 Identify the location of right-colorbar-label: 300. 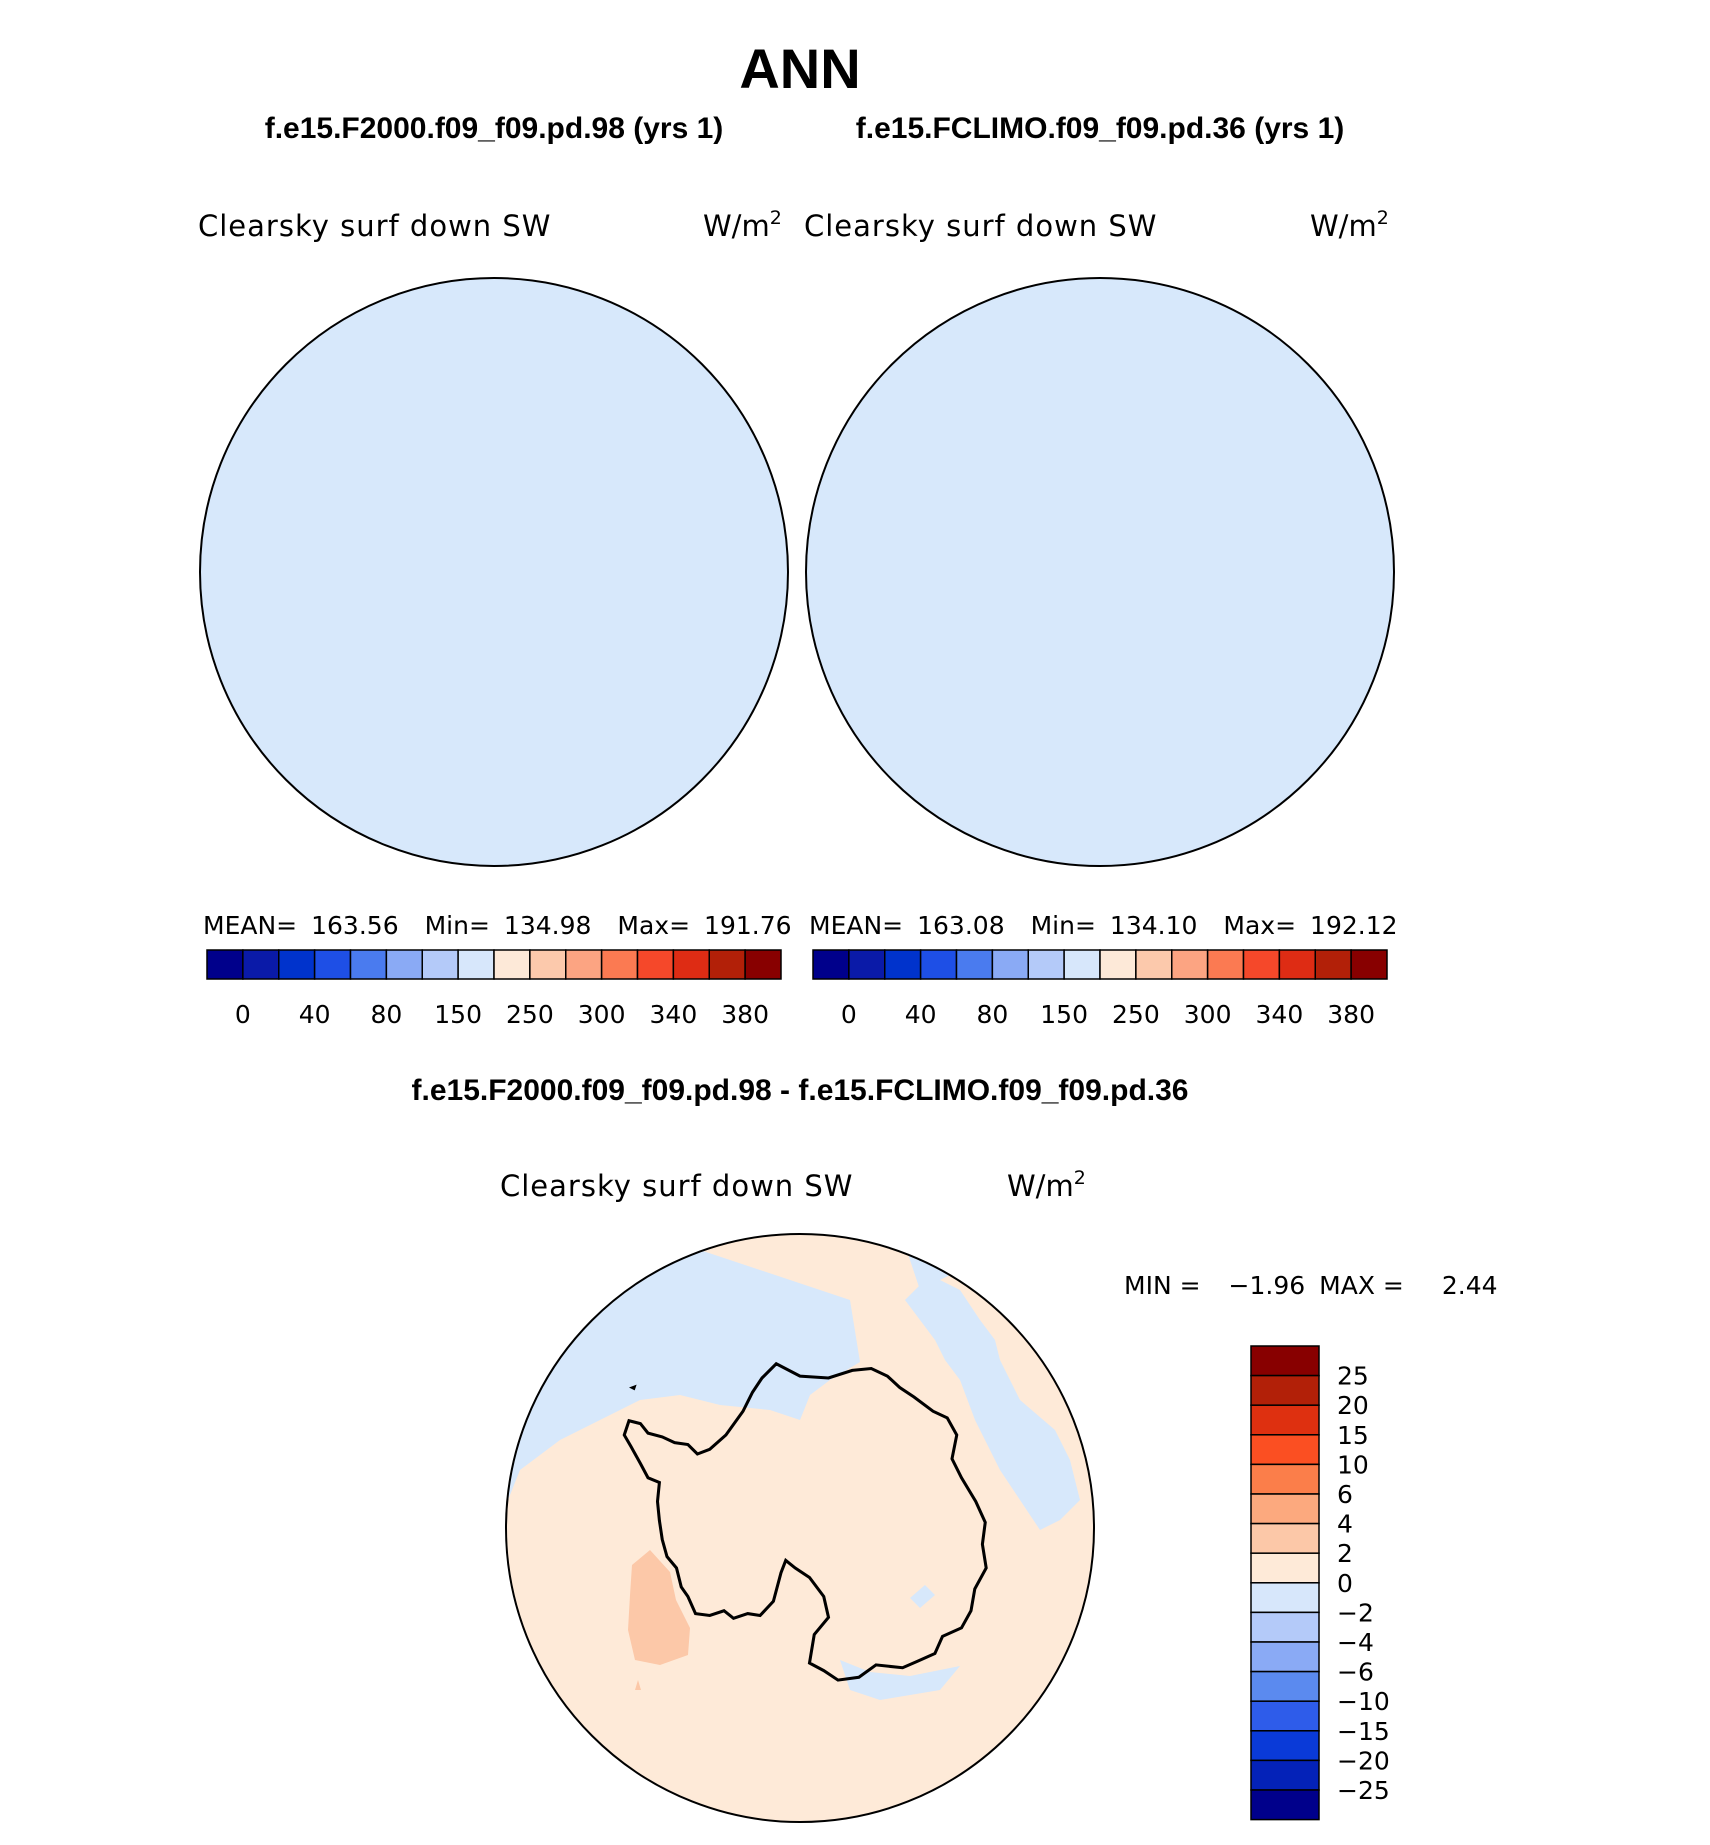
(1208, 1014).